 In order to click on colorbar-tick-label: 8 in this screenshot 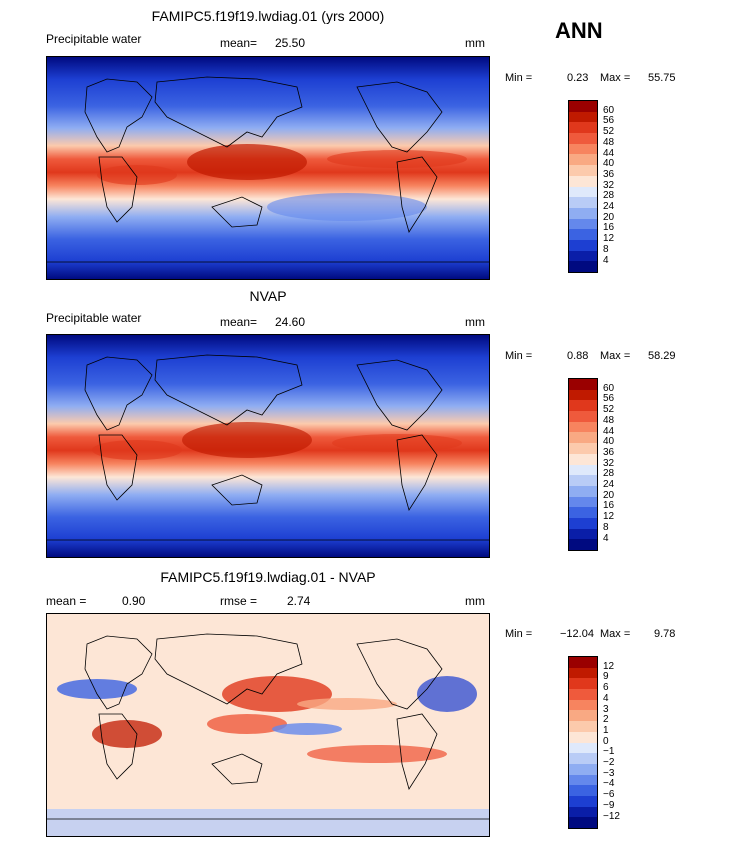, I will do `click(606, 249)`.